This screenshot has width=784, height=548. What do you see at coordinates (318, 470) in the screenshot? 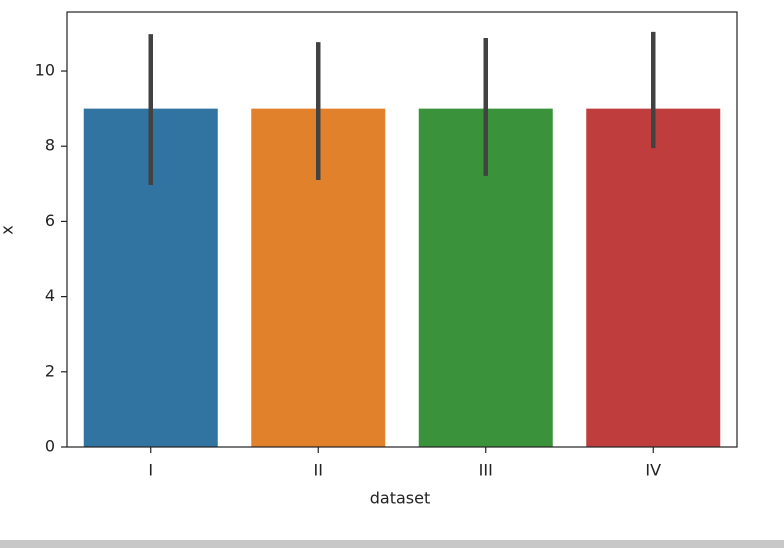
I see `x-tick-label: II` at bounding box center [318, 470].